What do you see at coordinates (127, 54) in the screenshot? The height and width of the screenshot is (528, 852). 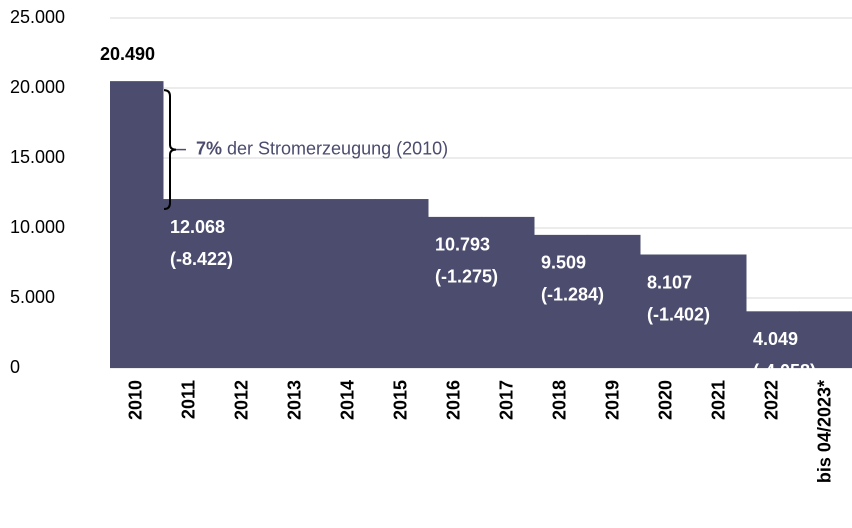 I see `data-label: 20.490` at bounding box center [127, 54].